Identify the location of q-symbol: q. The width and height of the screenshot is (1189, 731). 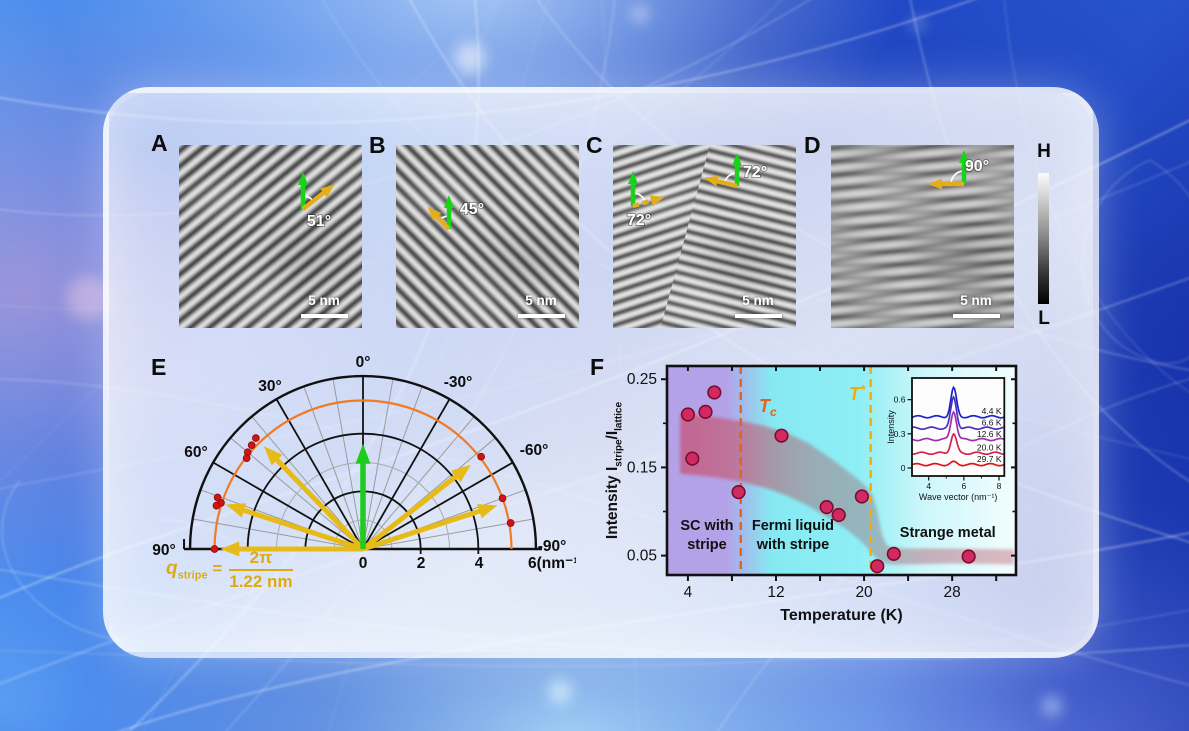
(172, 568).